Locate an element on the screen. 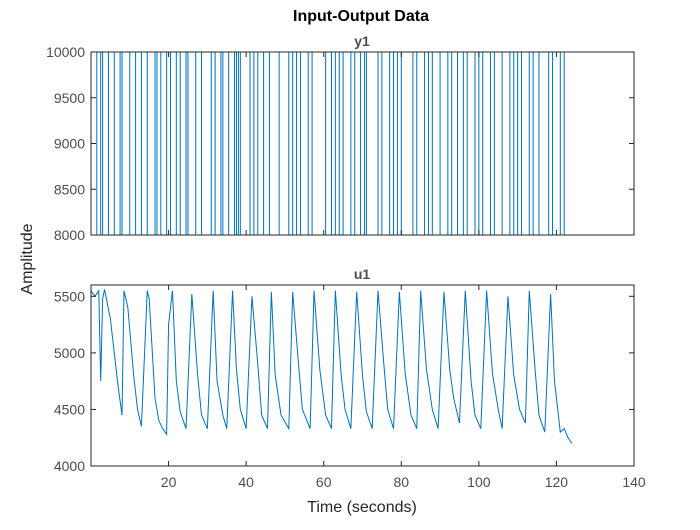 The height and width of the screenshot is (530, 700). y-tick-label-y1: 10000 is located at coordinates (65, 52).